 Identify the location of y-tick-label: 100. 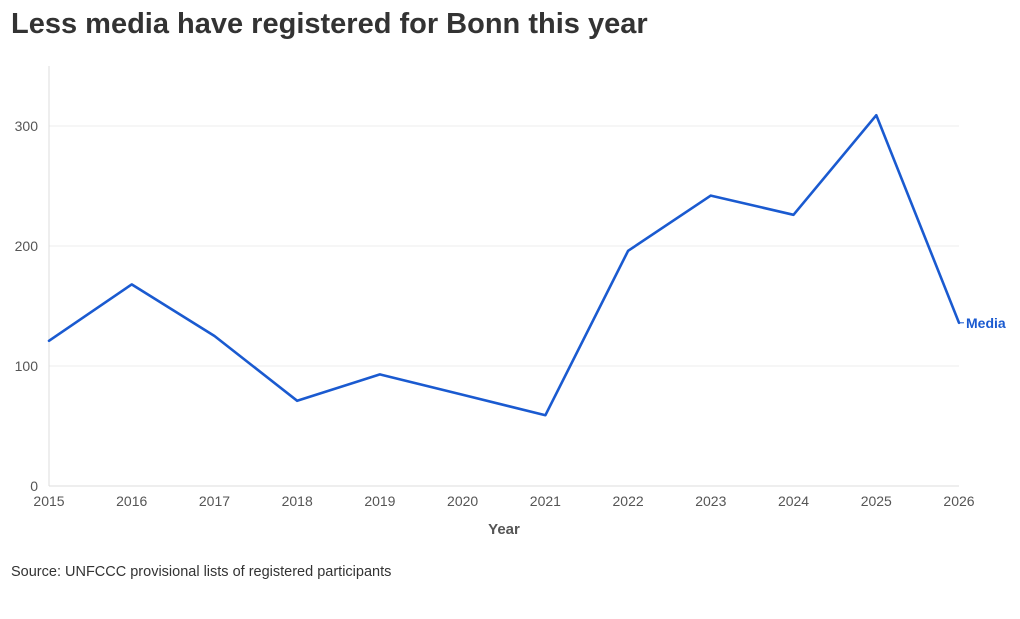
(27, 366).